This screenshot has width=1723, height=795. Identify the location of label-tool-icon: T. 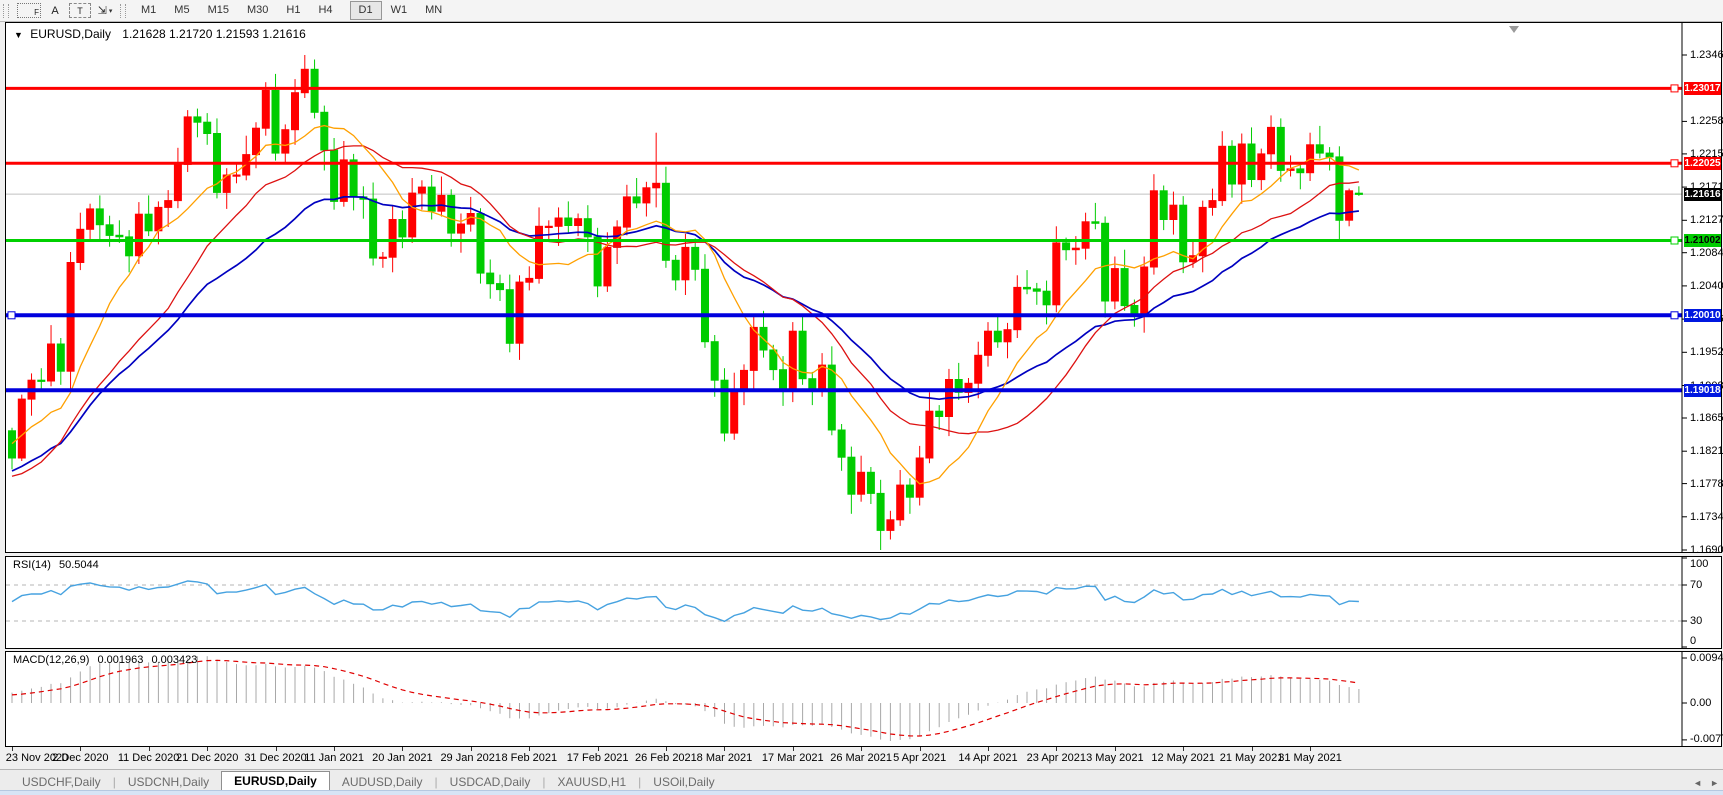
(80, 10).